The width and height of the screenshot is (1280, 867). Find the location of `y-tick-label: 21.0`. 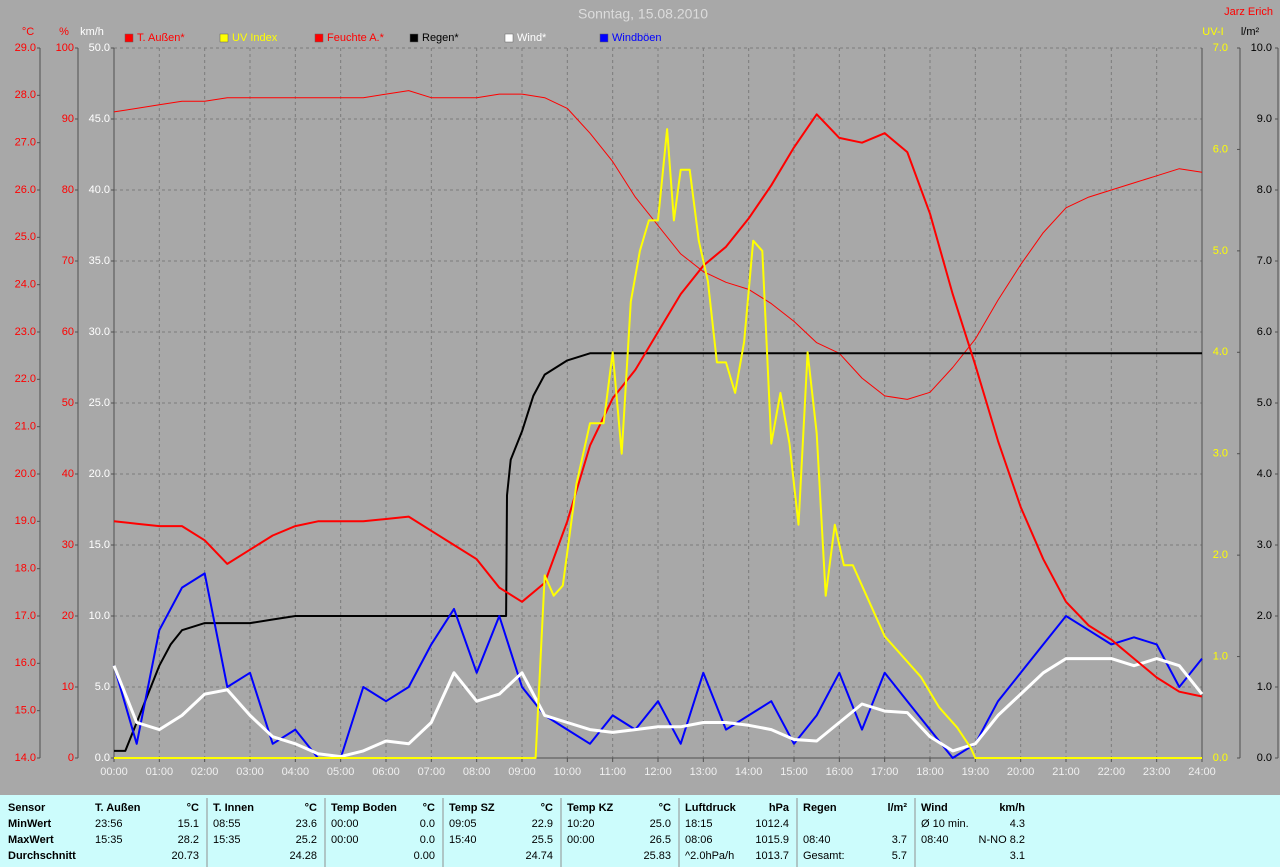

y-tick-label: 21.0 is located at coordinates (25, 427).